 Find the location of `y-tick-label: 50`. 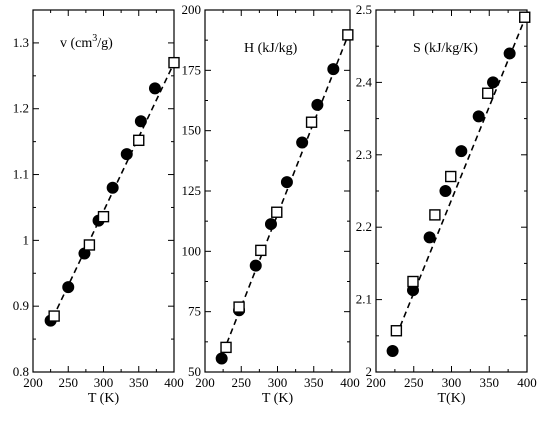

y-tick-label: 50 is located at coordinates (194, 371).